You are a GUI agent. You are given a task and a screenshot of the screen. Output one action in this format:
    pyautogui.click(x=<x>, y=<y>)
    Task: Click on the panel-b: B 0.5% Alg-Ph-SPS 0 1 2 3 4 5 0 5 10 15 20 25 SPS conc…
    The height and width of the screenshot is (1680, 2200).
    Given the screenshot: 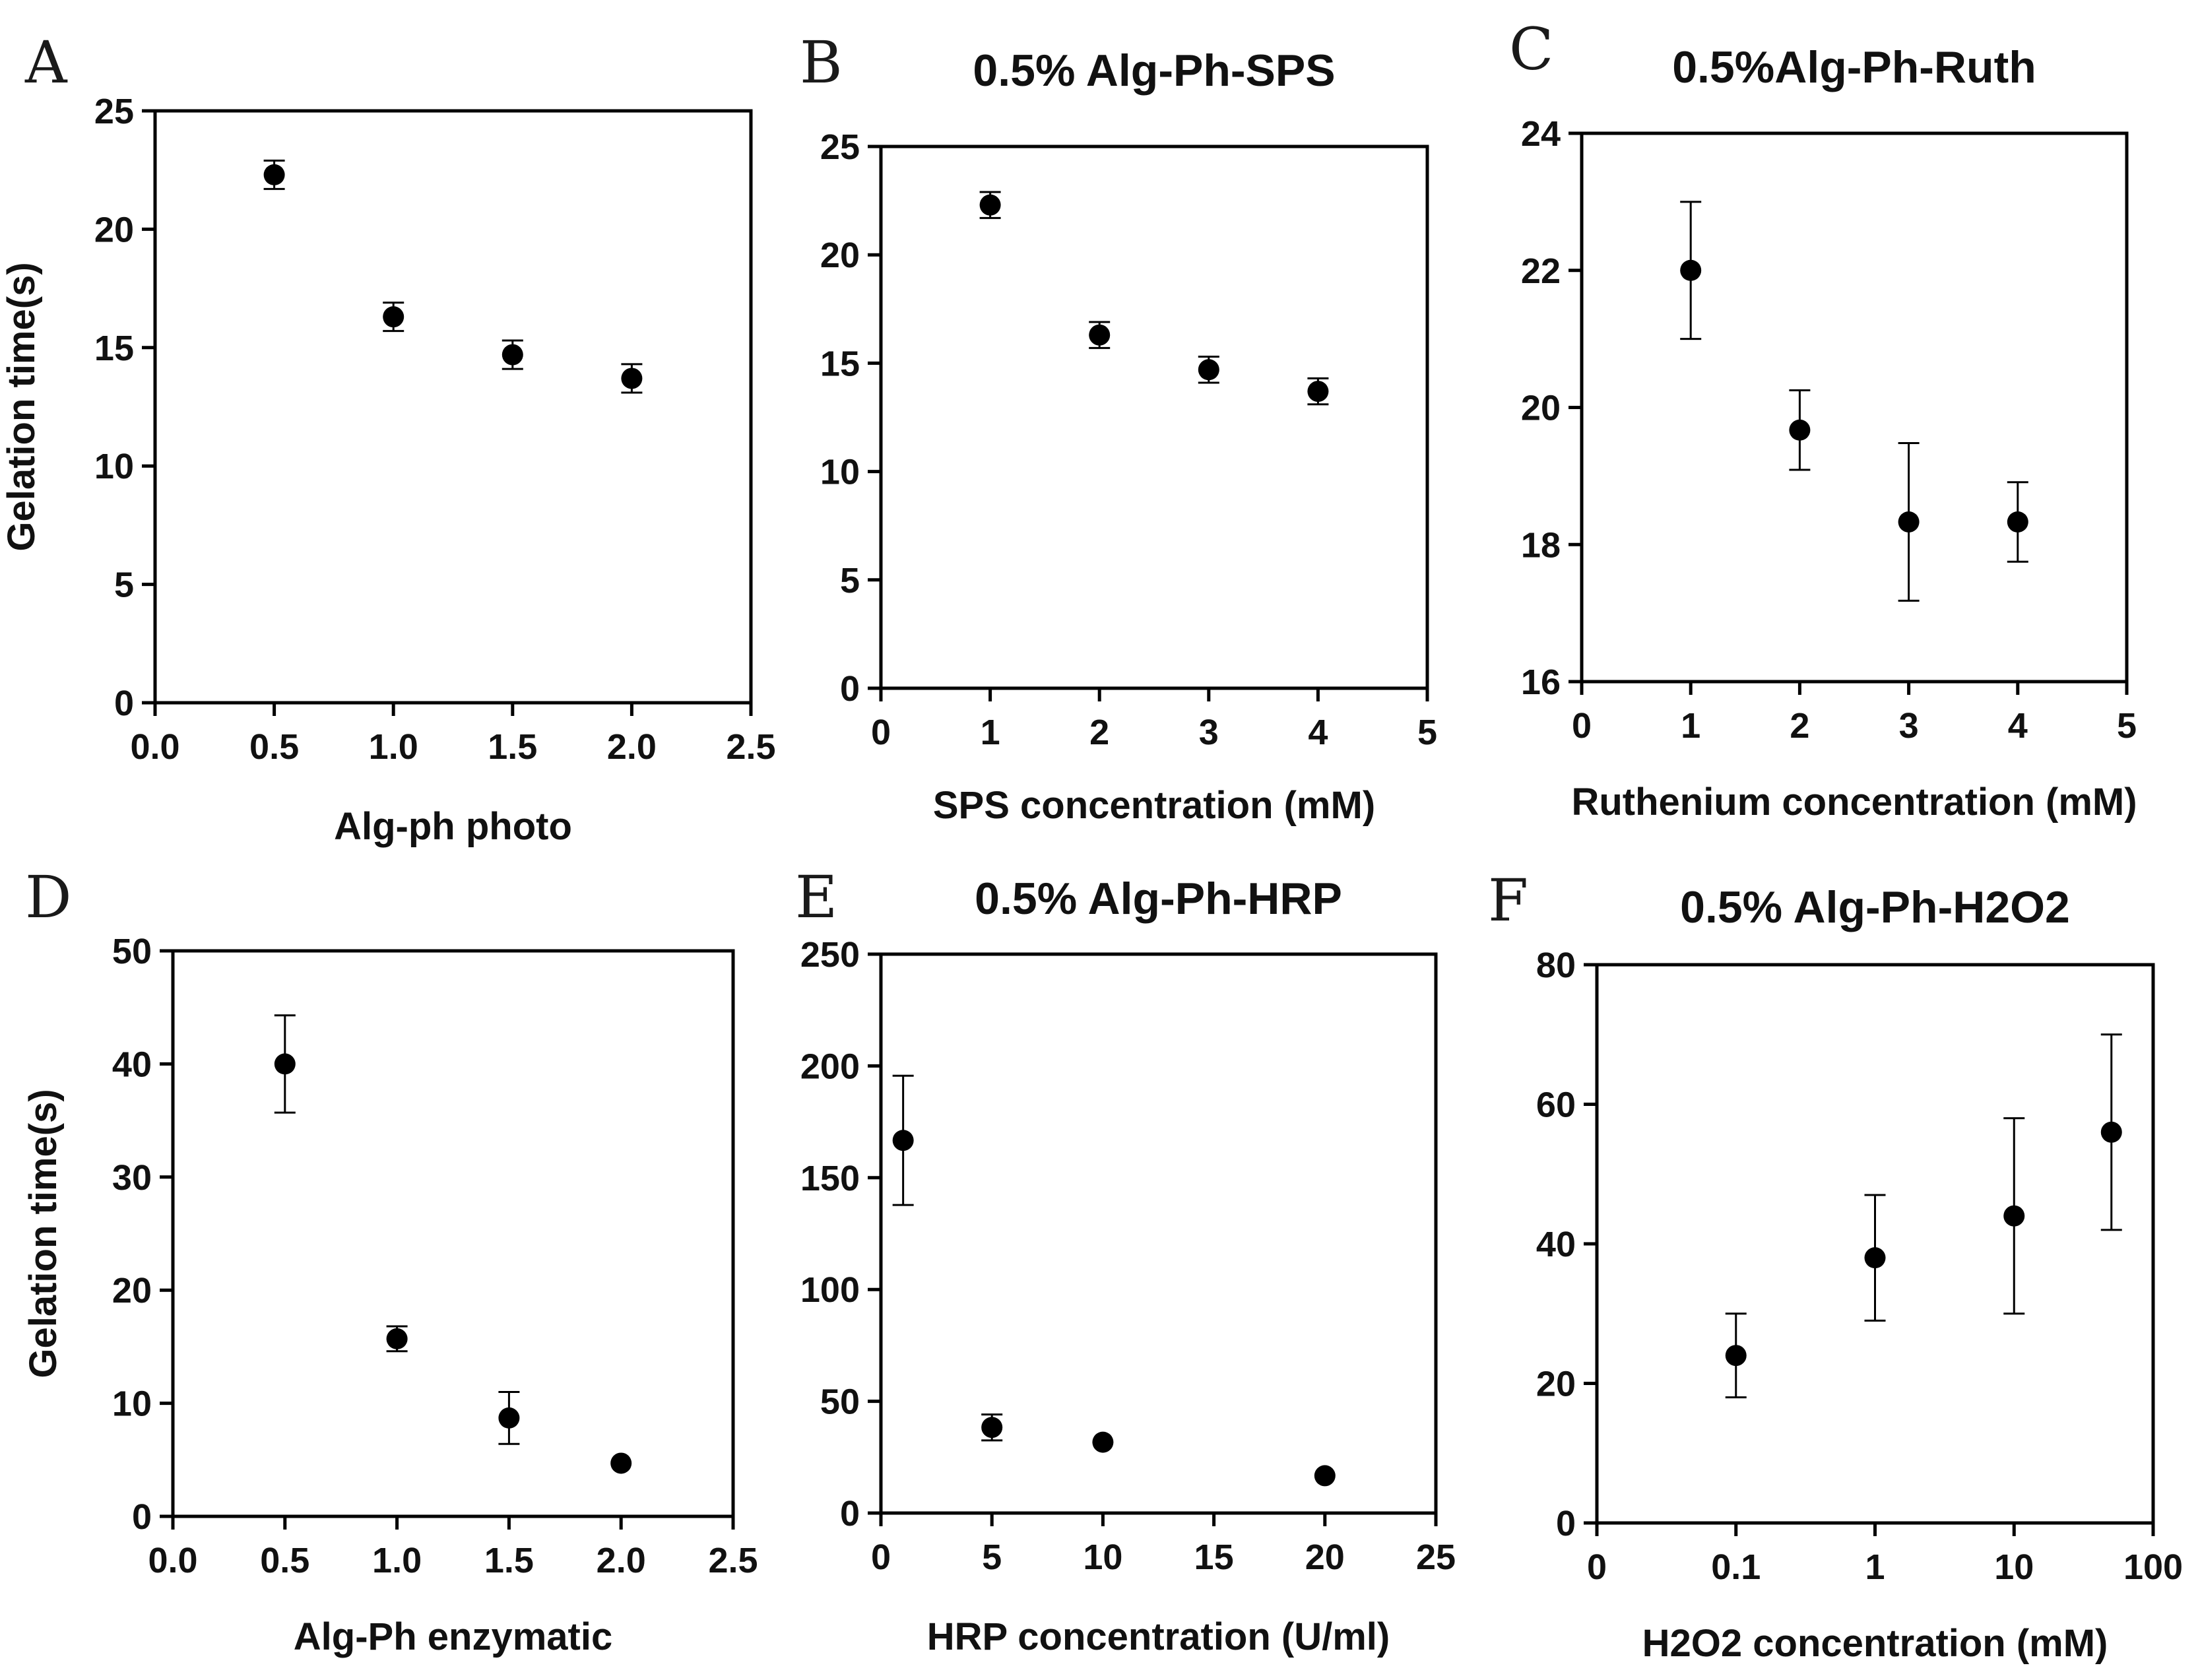 What is the action you would take?
    pyautogui.click(x=1118, y=427)
    